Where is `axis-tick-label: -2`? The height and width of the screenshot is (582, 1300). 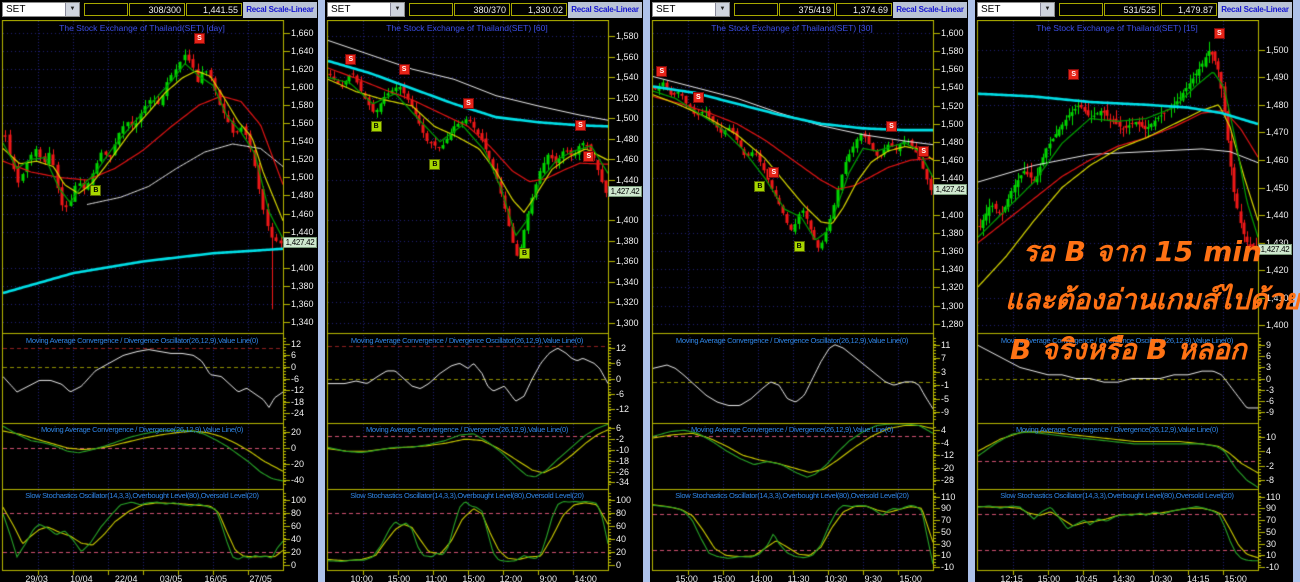 axis-tick-label: -2 is located at coordinates (620, 439).